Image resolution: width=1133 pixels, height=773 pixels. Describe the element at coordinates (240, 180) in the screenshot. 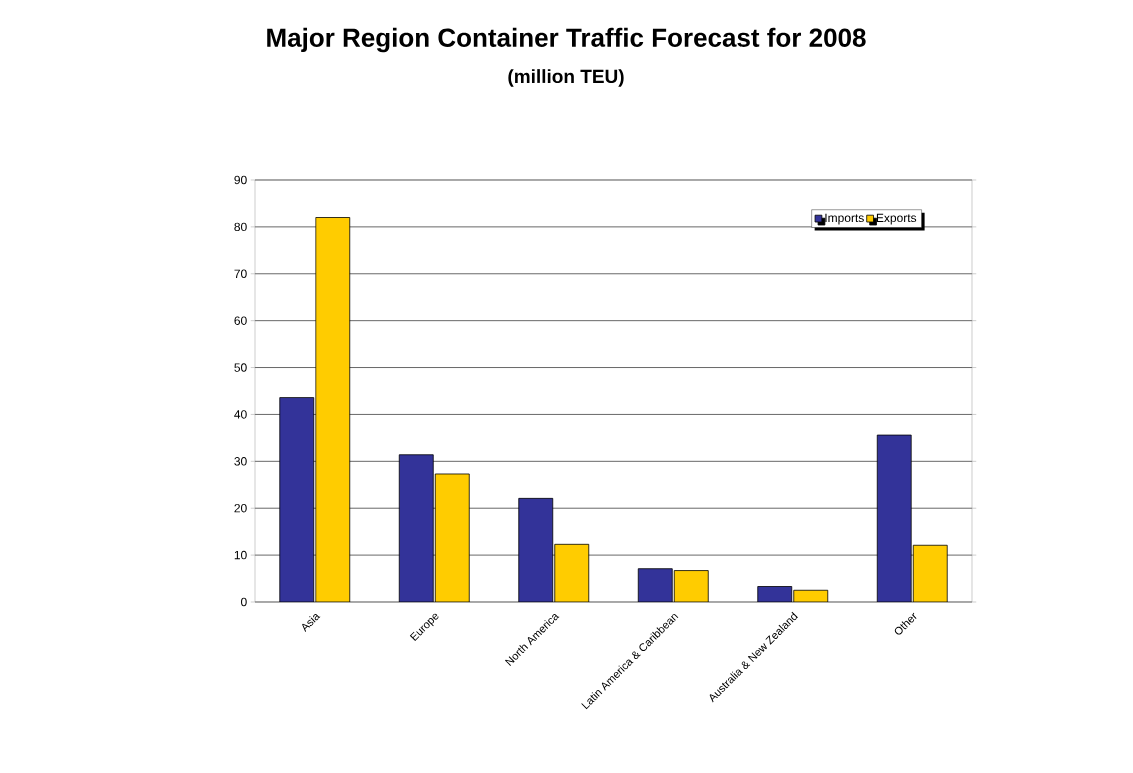

I see `y-tick-label: 90` at that location.